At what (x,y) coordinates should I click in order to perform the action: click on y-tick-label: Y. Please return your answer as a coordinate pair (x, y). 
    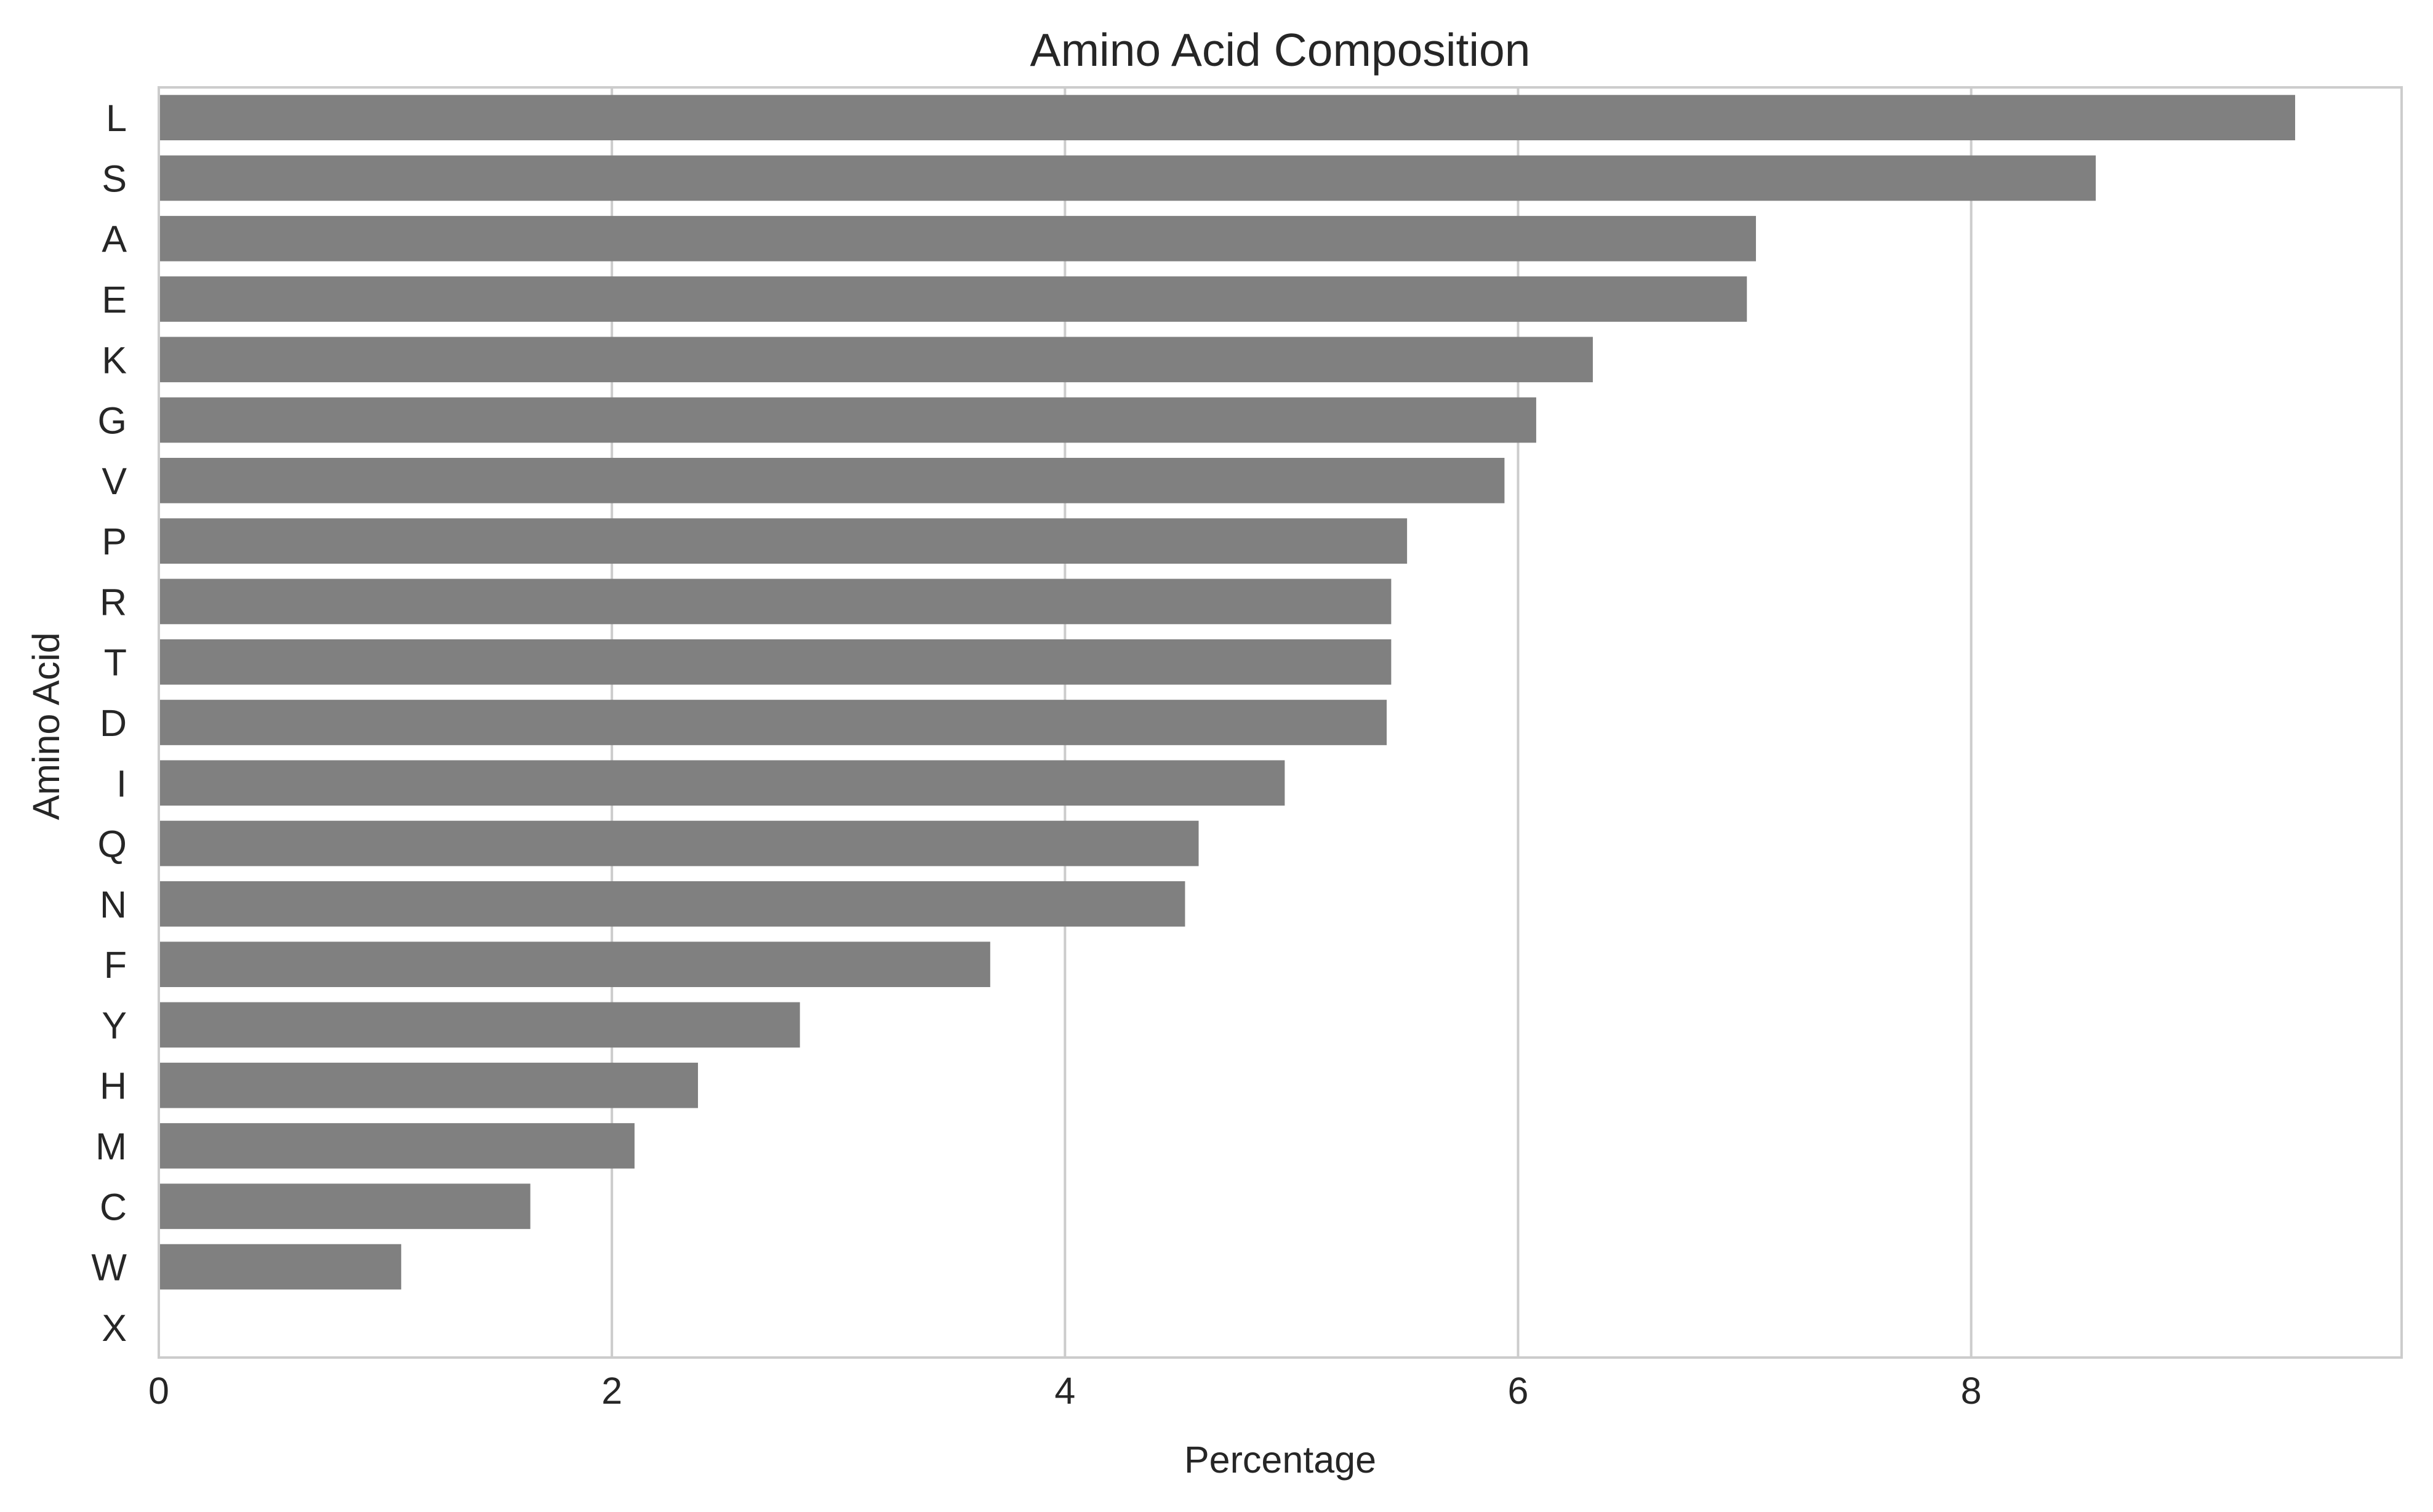
    Looking at the image, I should click on (114, 1025).